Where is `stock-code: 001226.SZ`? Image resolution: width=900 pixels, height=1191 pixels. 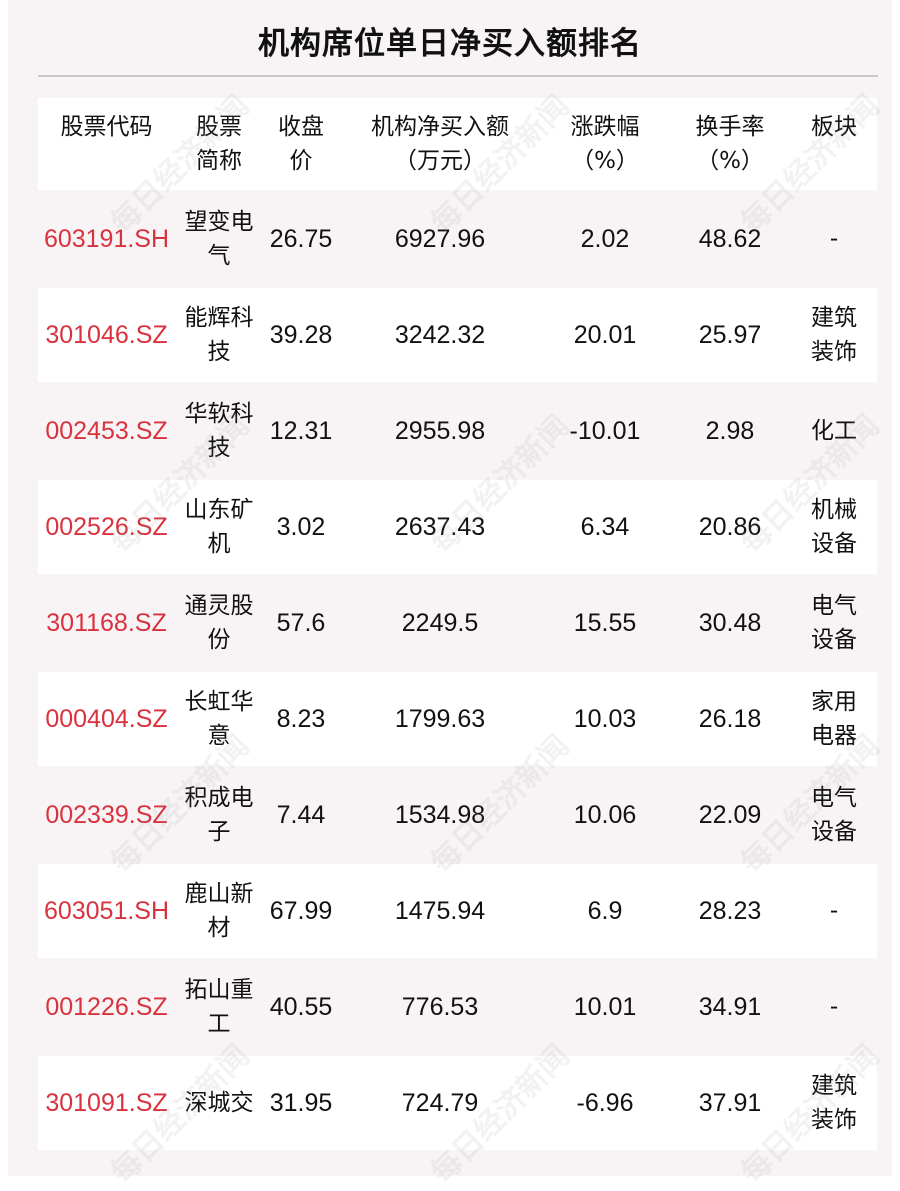
stock-code: 001226.SZ is located at coordinates (106, 1007).